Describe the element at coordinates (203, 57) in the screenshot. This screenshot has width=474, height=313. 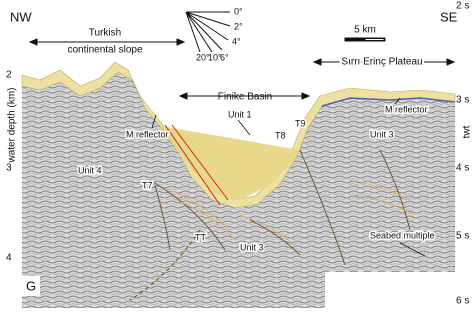
I see `angle-label: 20°` at that location.